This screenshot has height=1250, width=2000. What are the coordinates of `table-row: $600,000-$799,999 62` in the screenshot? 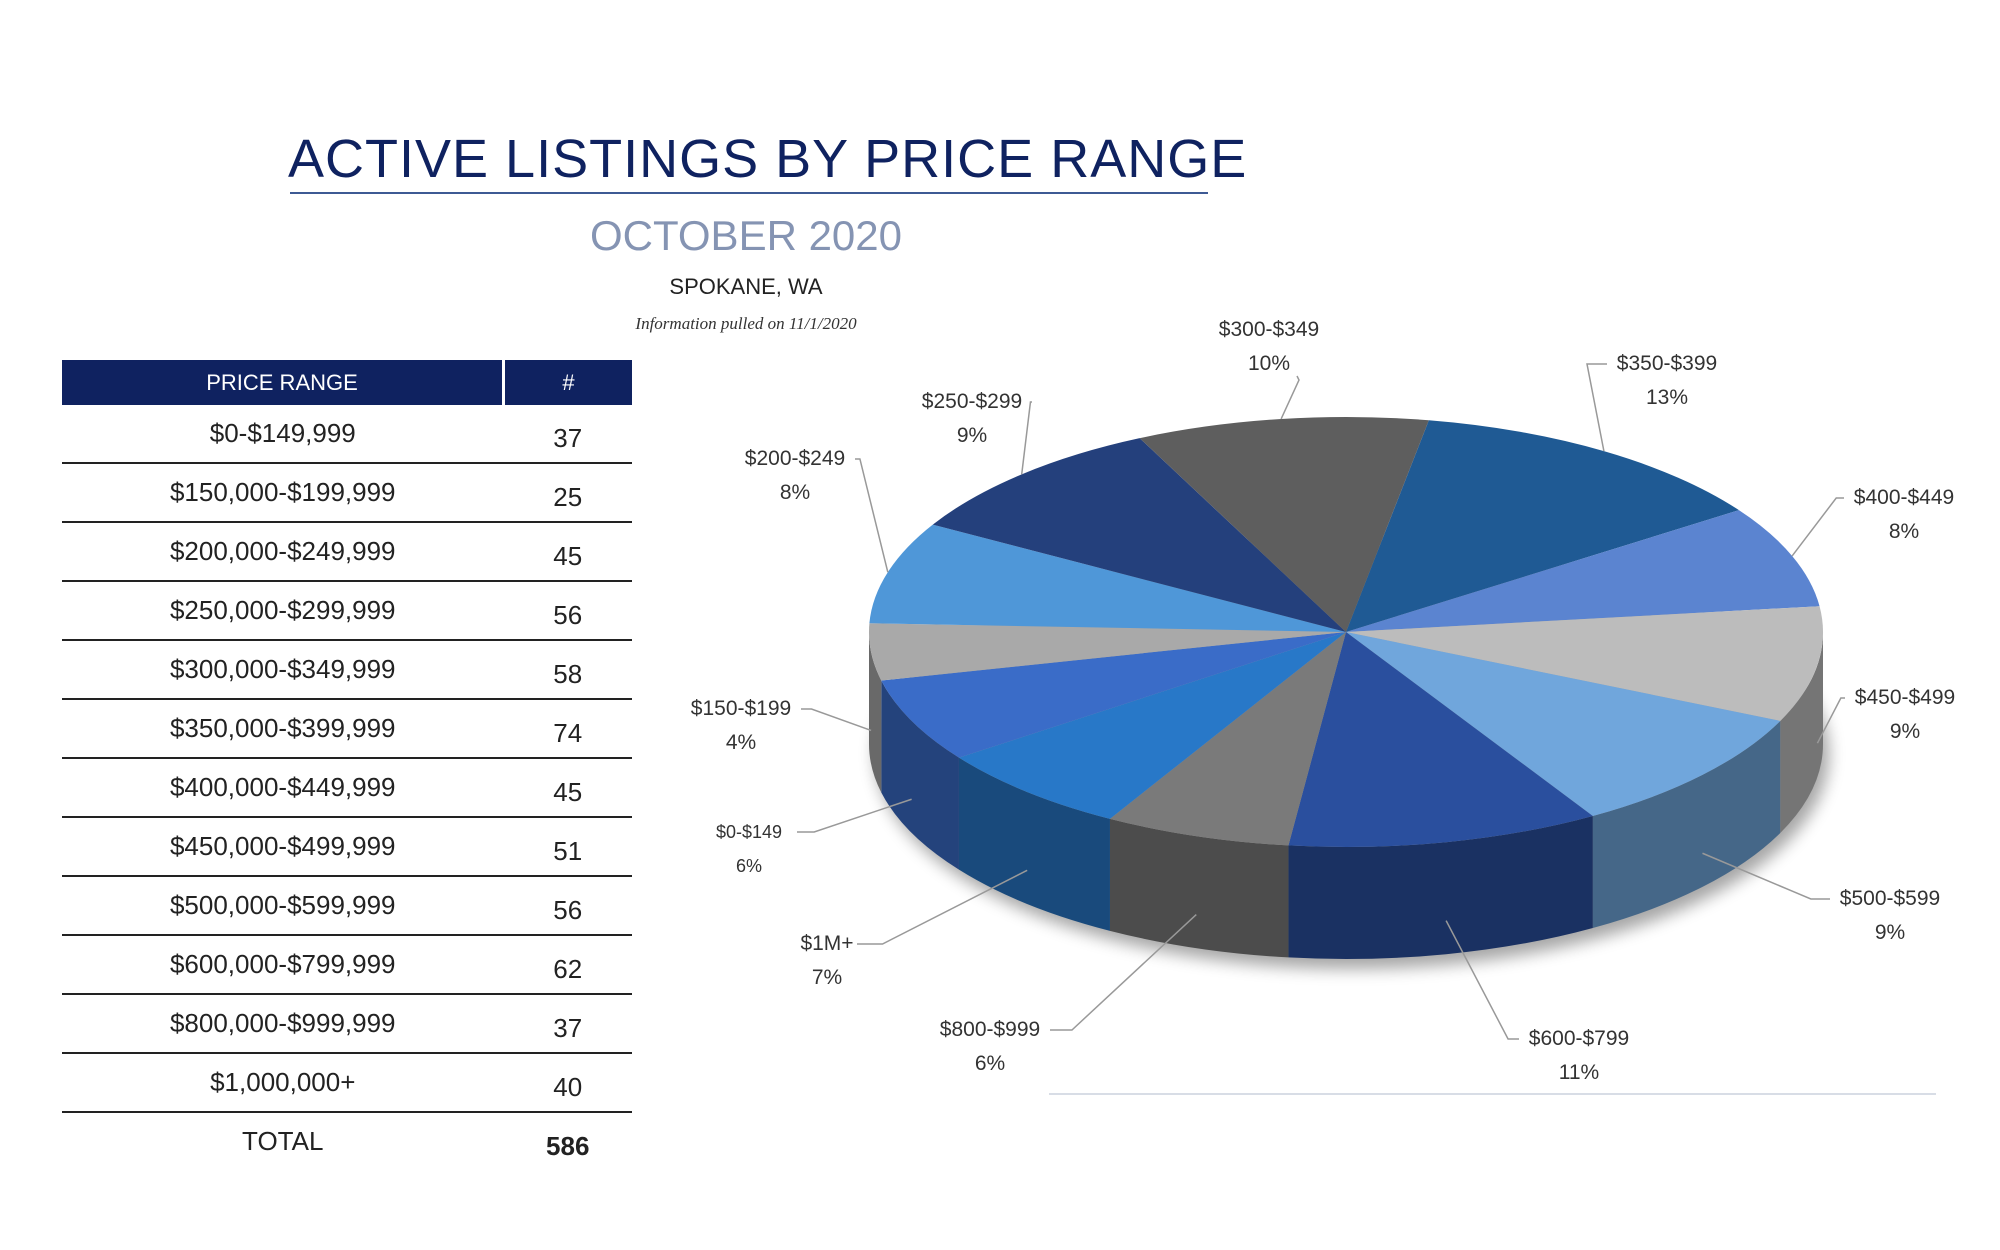 It's located at (347, 965).